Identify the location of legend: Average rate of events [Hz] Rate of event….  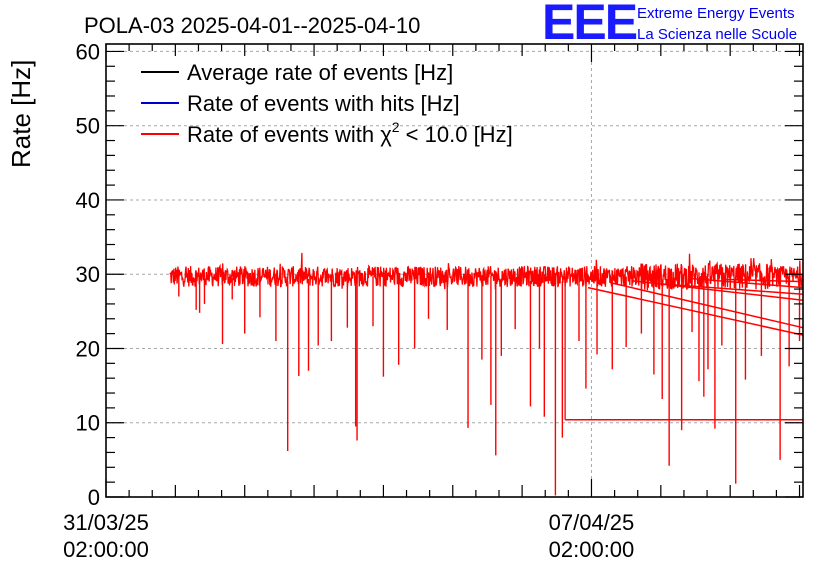
(327, 103).